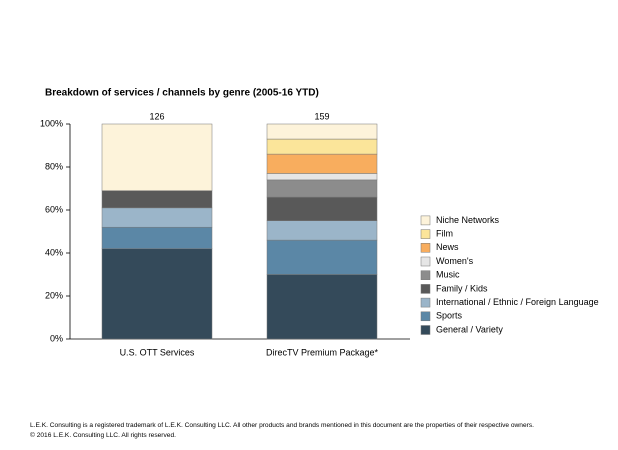 The width and height of the screenshot is (618, 450). I want to click on legend-label: General / Variety, so click(469, 329).